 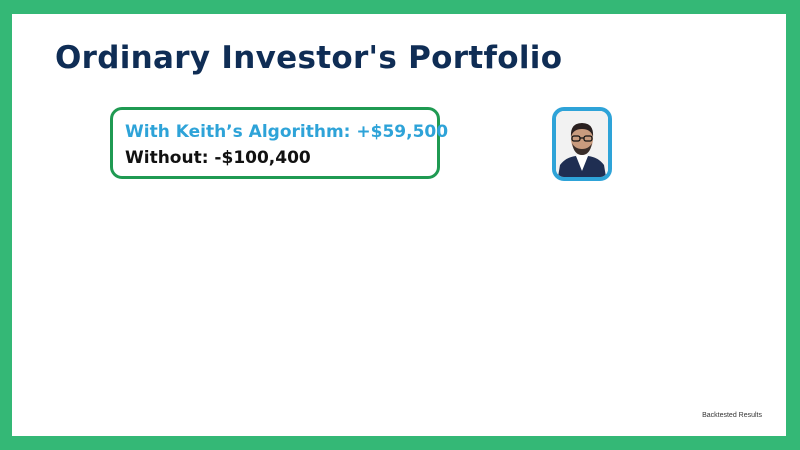 What do you see at coordinates (309, 58) in the screenshot?
I see `page-title: Ordinary Investor's Portfolio` at bounding box center [309, 58].